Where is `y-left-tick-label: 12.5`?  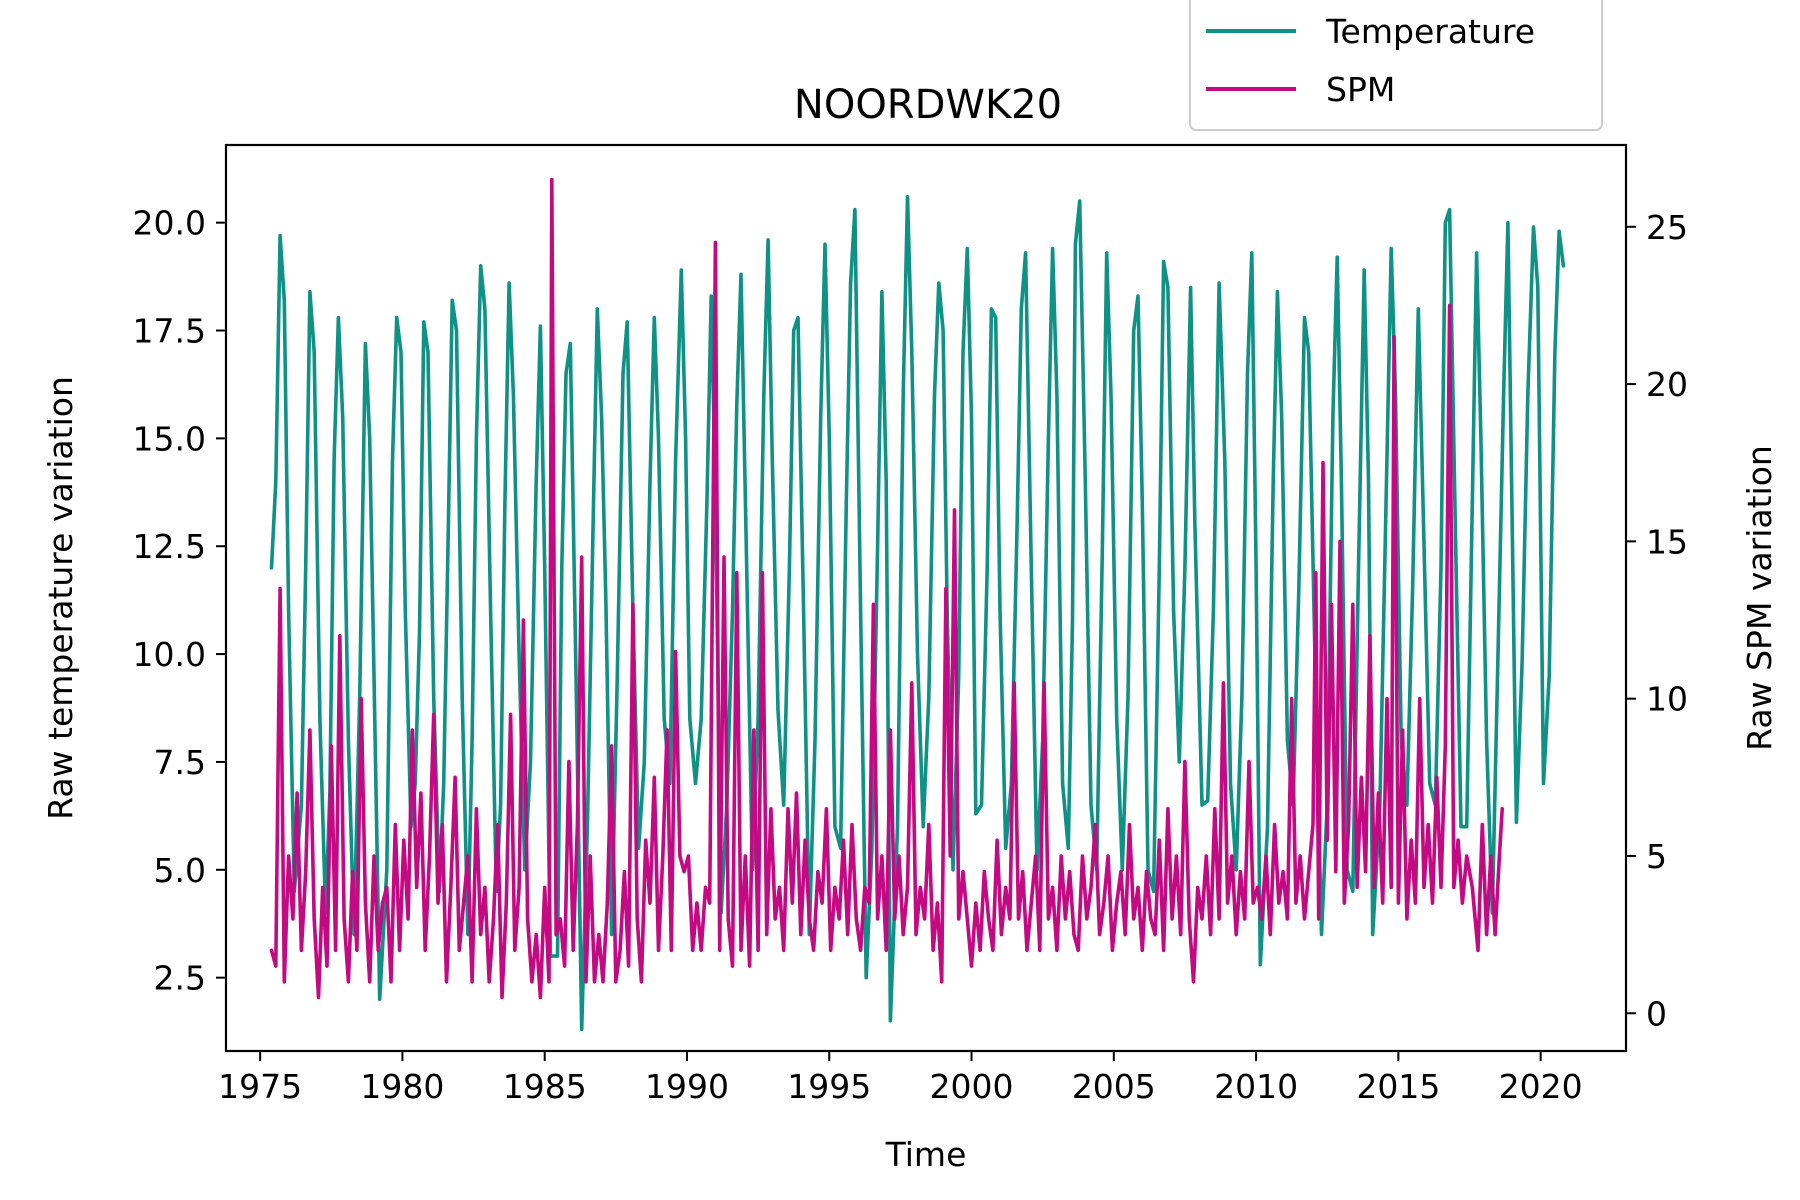 y-left-tick-label: 12.5 is located at coordinates (169, 546).